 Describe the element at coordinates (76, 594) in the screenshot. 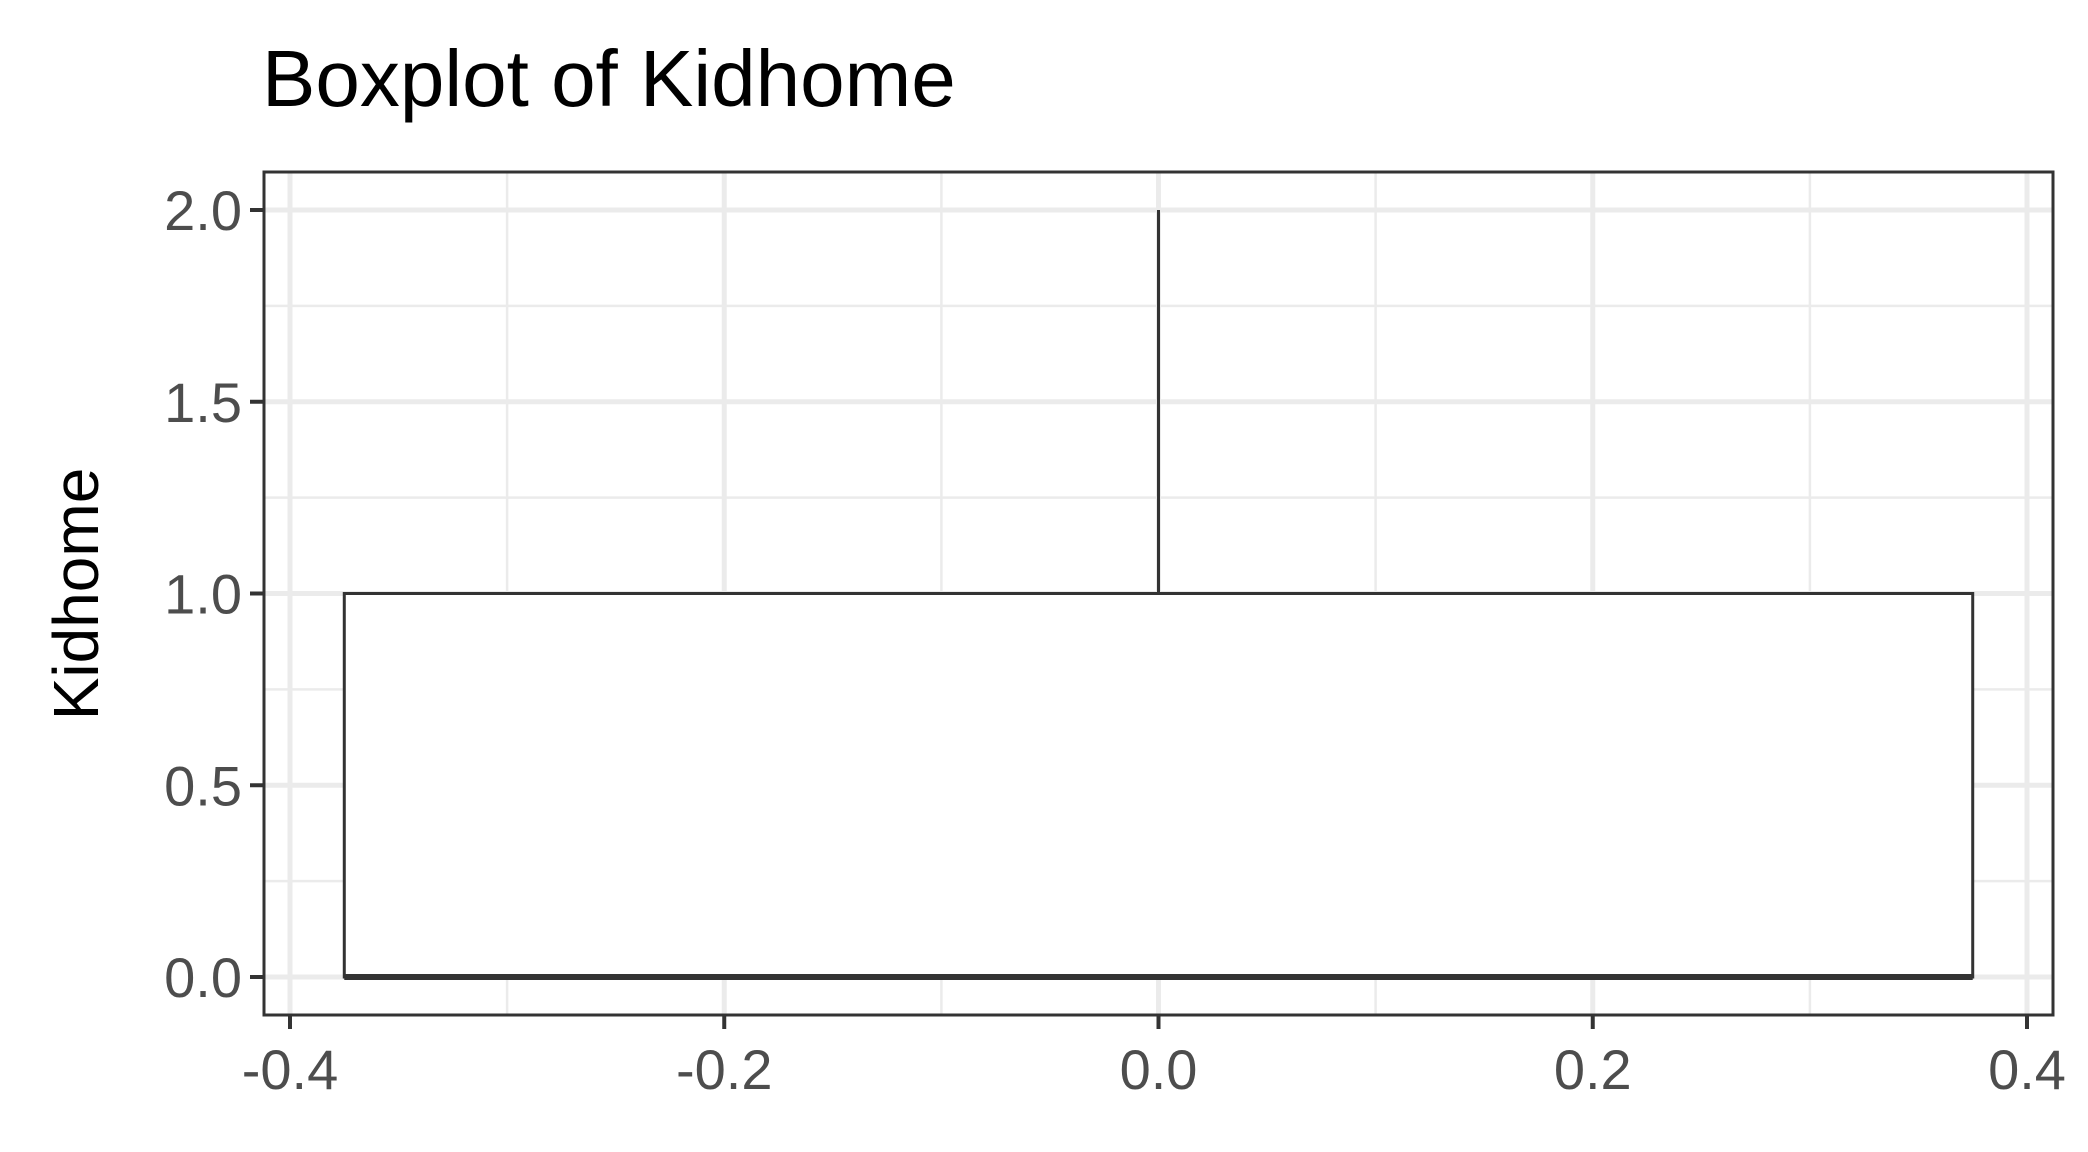

I see `y-axis-label: Kidhome` at that location.